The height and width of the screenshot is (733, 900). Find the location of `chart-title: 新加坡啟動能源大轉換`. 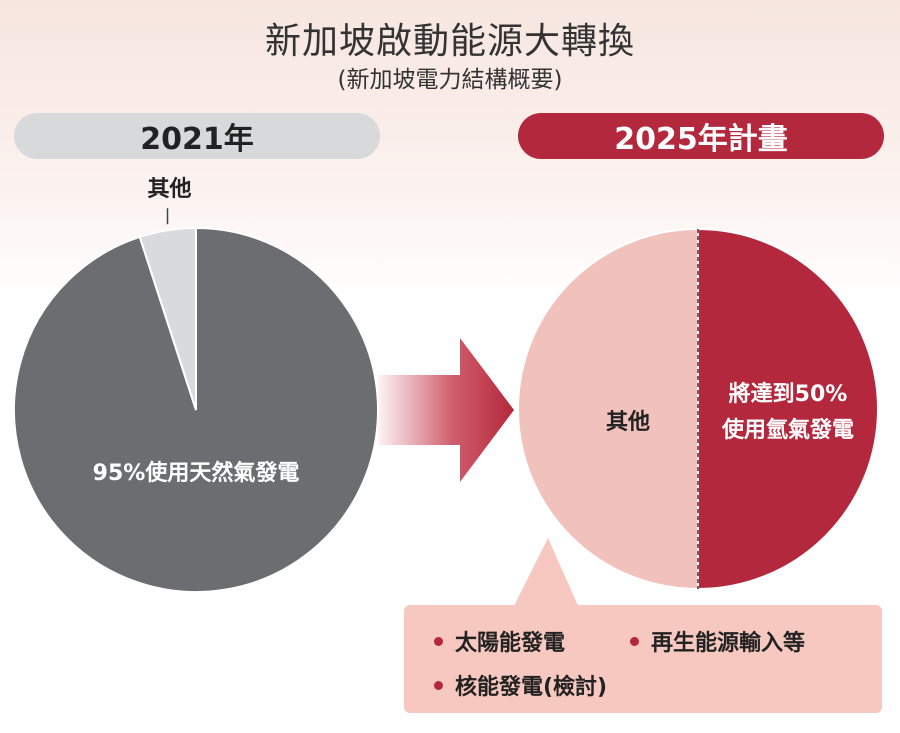

chart-title: 新加坡啟動能源大轉換 is located at coordinates (449, 41).